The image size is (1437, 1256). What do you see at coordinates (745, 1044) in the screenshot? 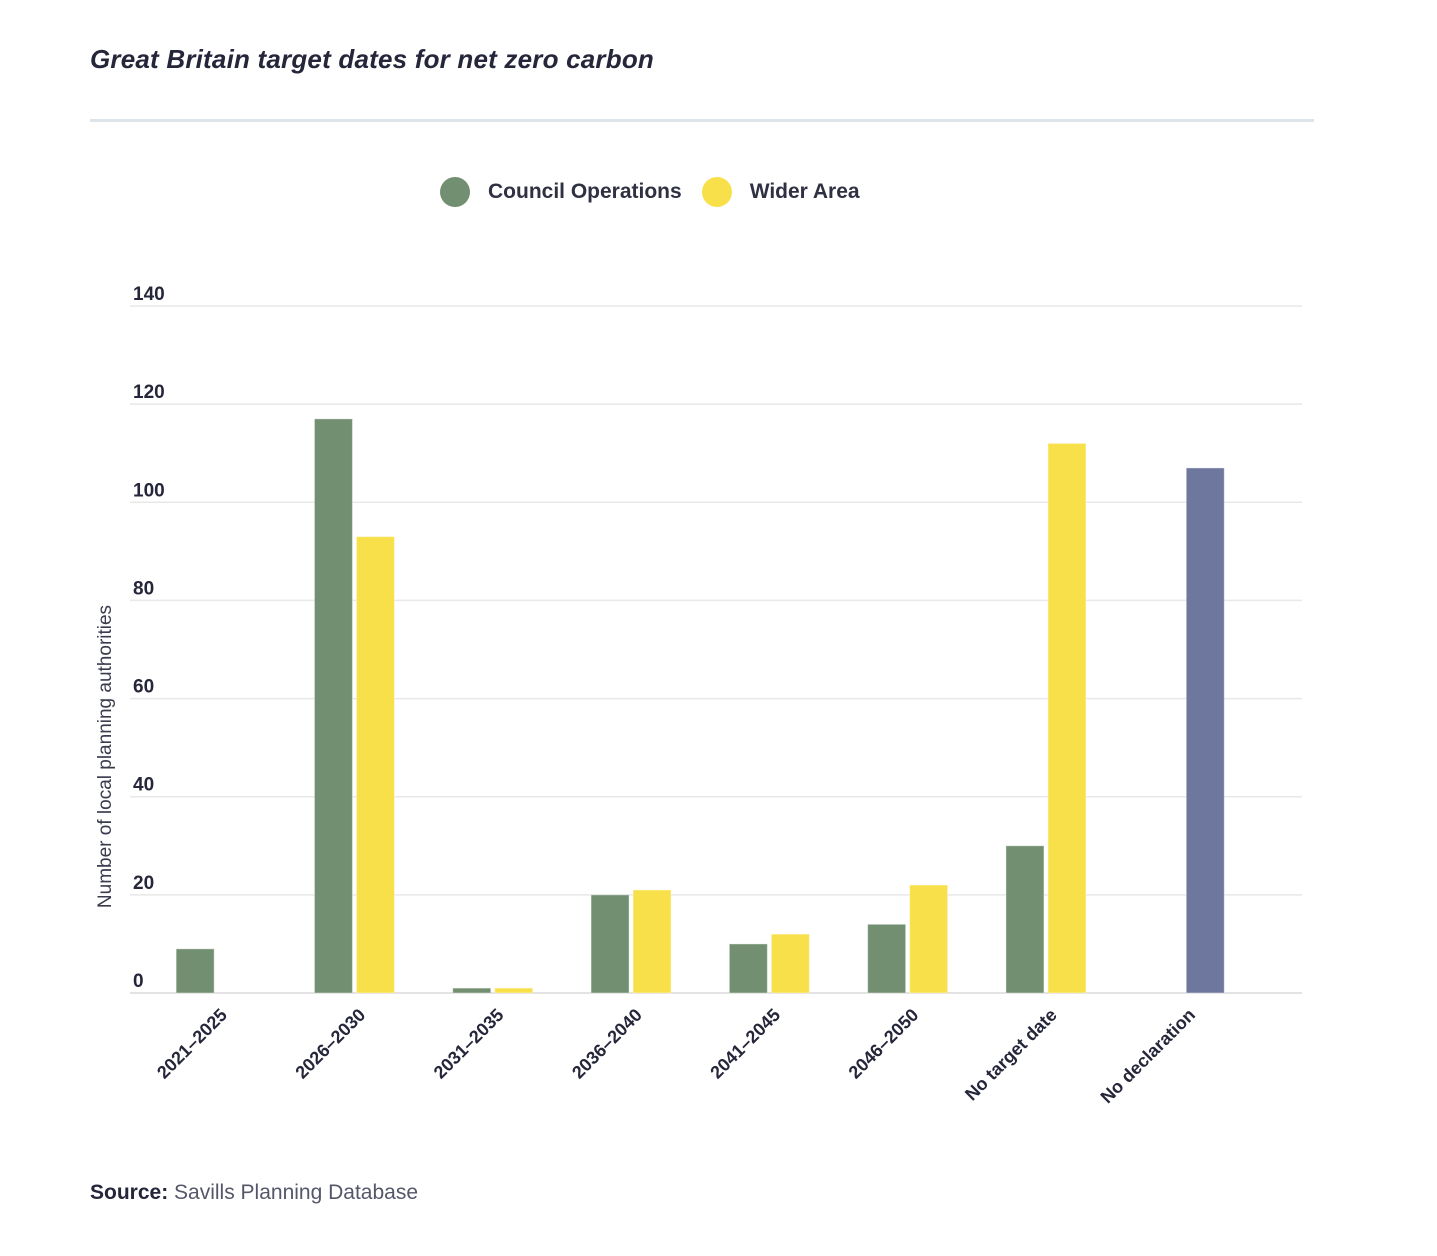
I see `x-tick-label: 2041–2045` at bounding box center [745, 1044].